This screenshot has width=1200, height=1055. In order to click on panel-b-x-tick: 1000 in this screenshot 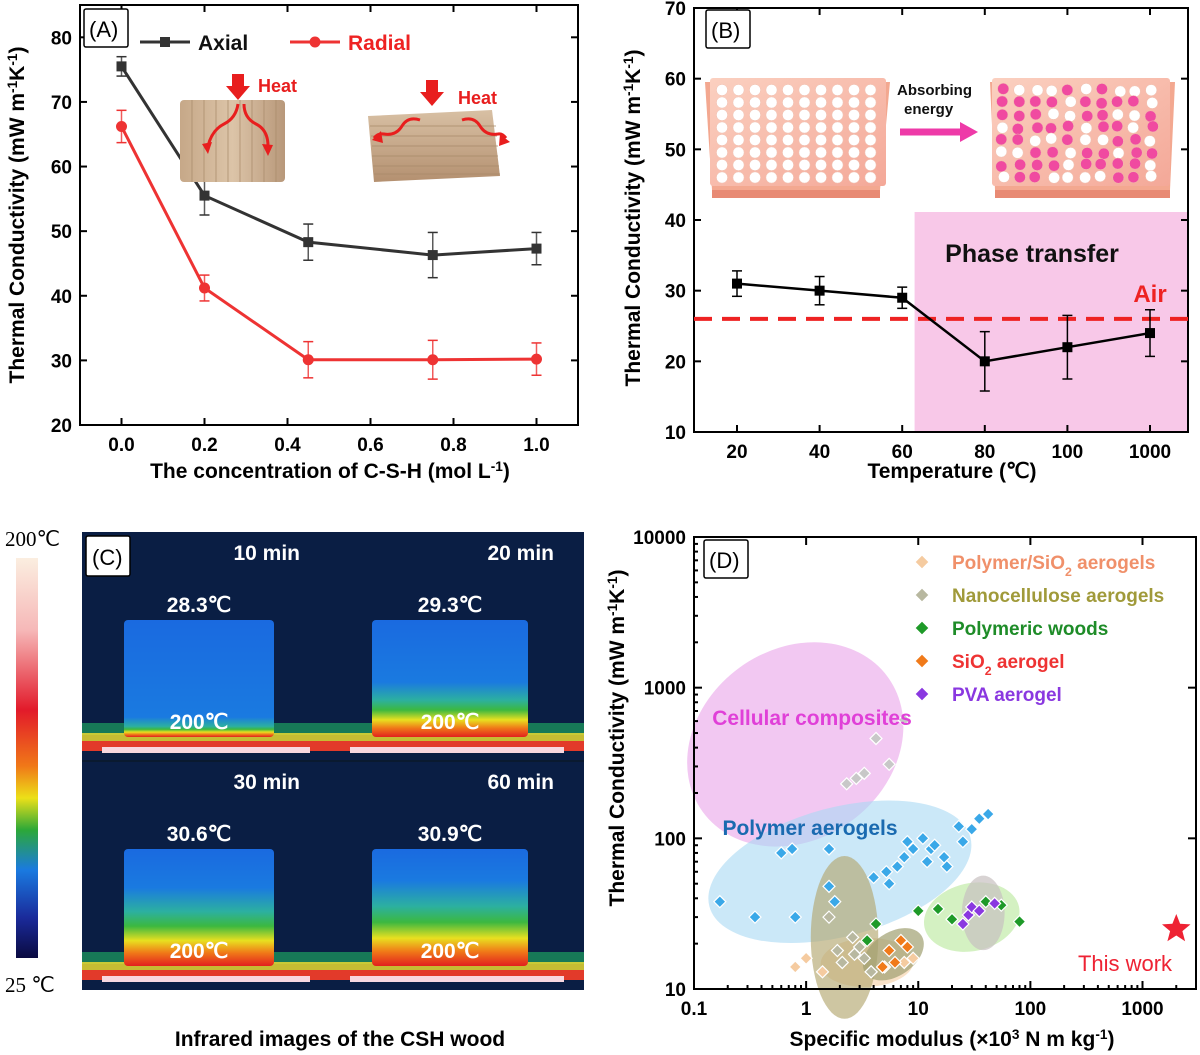, I will do `click(1150, 452)`.